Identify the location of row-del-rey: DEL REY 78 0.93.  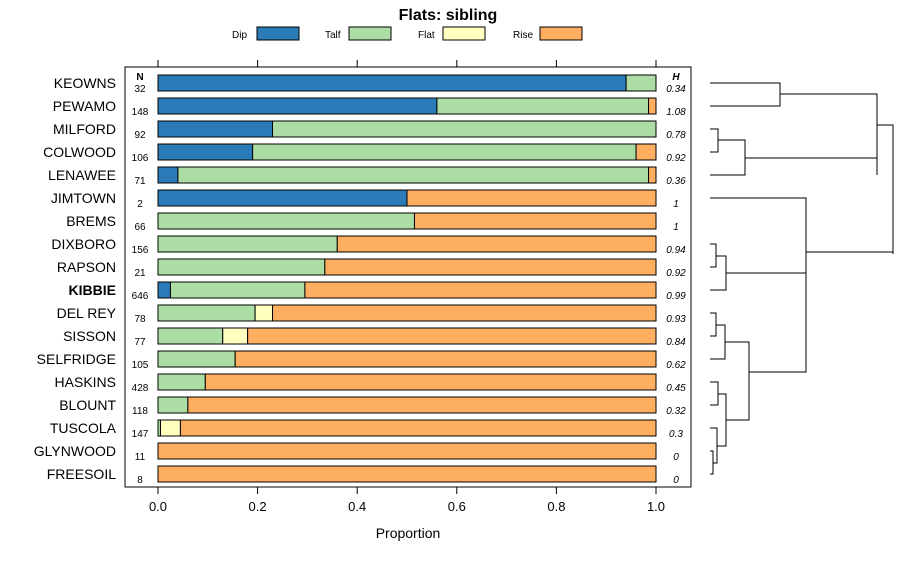
(371, 314).